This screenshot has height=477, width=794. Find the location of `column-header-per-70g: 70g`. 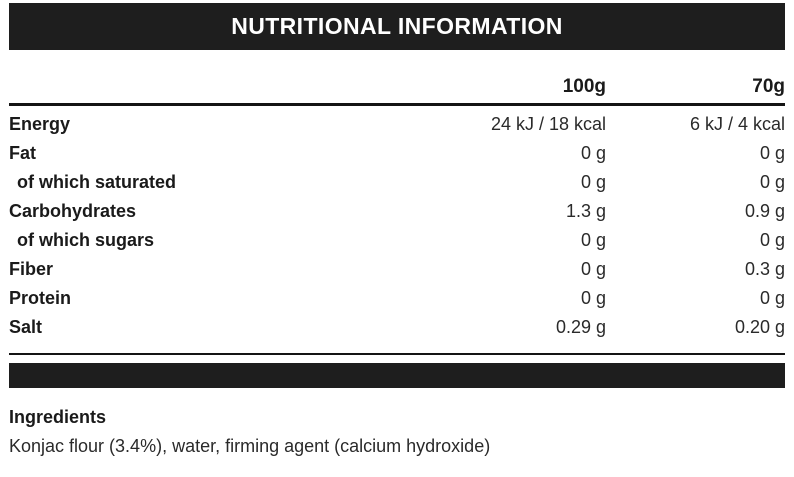

column-header-per-70g: 70g is located at coordinates (768, 86).